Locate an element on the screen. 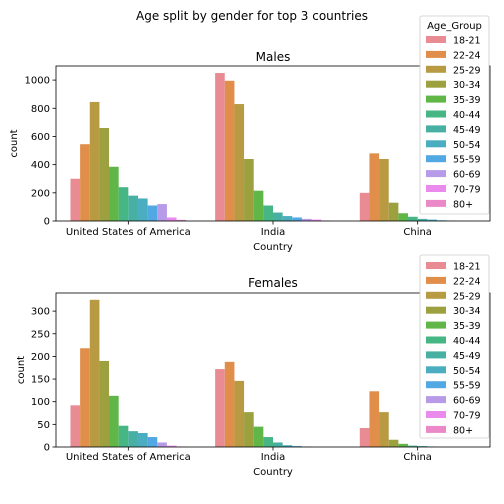 The height and width of the screenshot is (504, 504). legend-label: 30-34 is located at coordinates (467, 85).